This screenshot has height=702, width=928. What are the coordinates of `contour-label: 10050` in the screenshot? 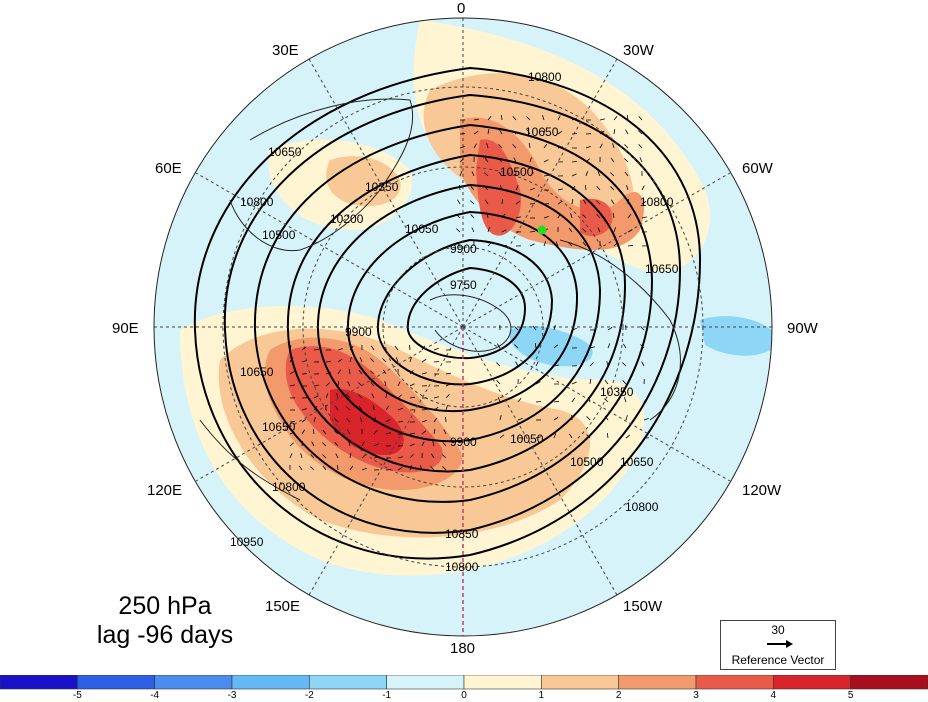 It's located at (422, 229).